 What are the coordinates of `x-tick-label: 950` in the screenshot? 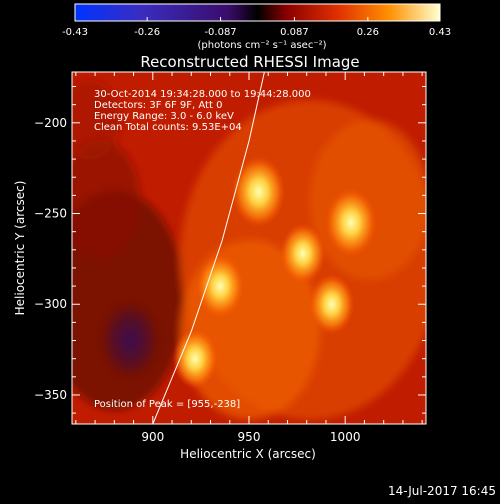 It's located at (249, 437).